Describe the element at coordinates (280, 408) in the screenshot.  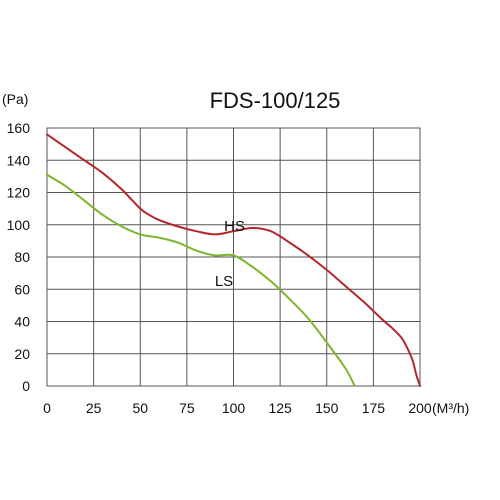
I see `x-tick-label: 125` at that location.